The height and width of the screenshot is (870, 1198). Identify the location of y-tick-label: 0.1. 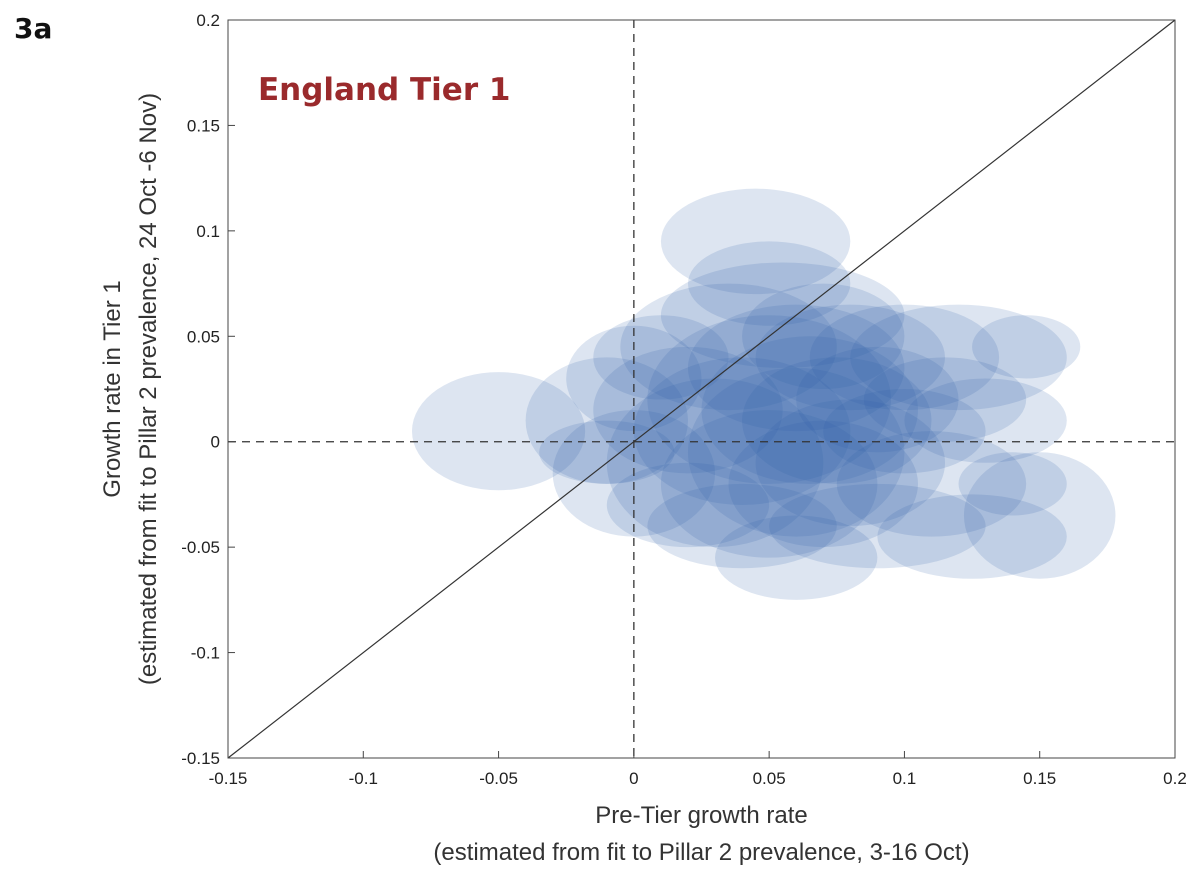
(208, 231).